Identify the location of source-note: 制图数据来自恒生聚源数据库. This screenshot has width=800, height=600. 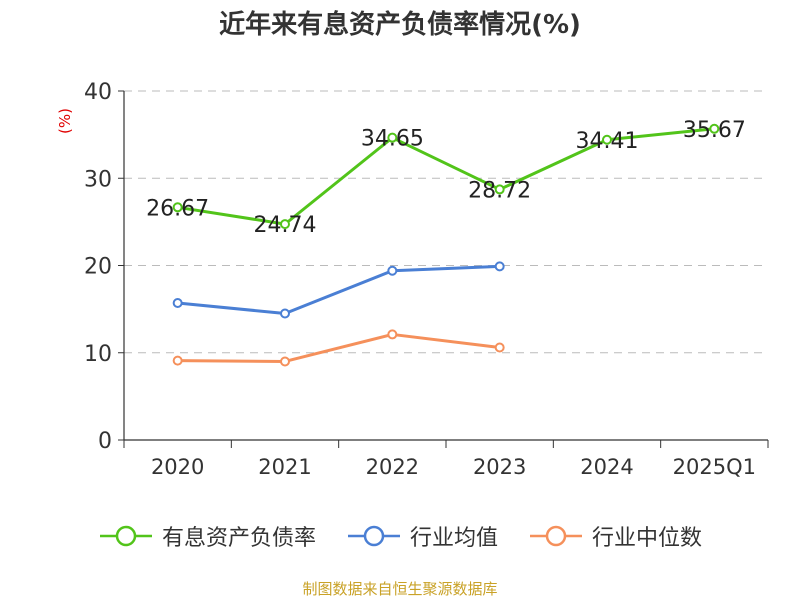
(400, 589).